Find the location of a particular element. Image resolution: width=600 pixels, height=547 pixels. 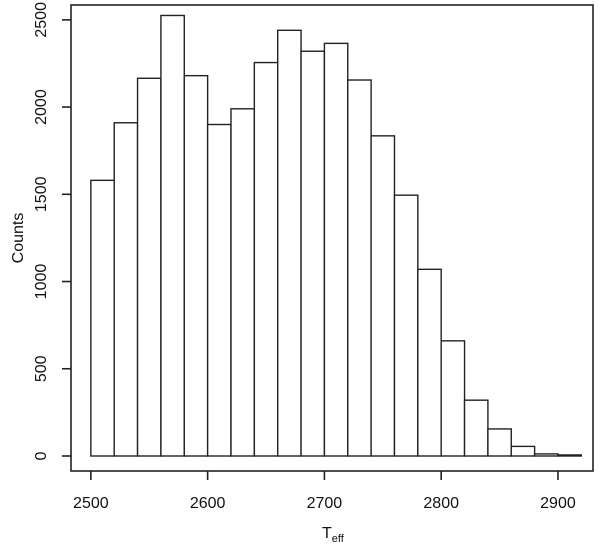

x-axis-tick-label: 2500 is located at coordinates (91, 503).